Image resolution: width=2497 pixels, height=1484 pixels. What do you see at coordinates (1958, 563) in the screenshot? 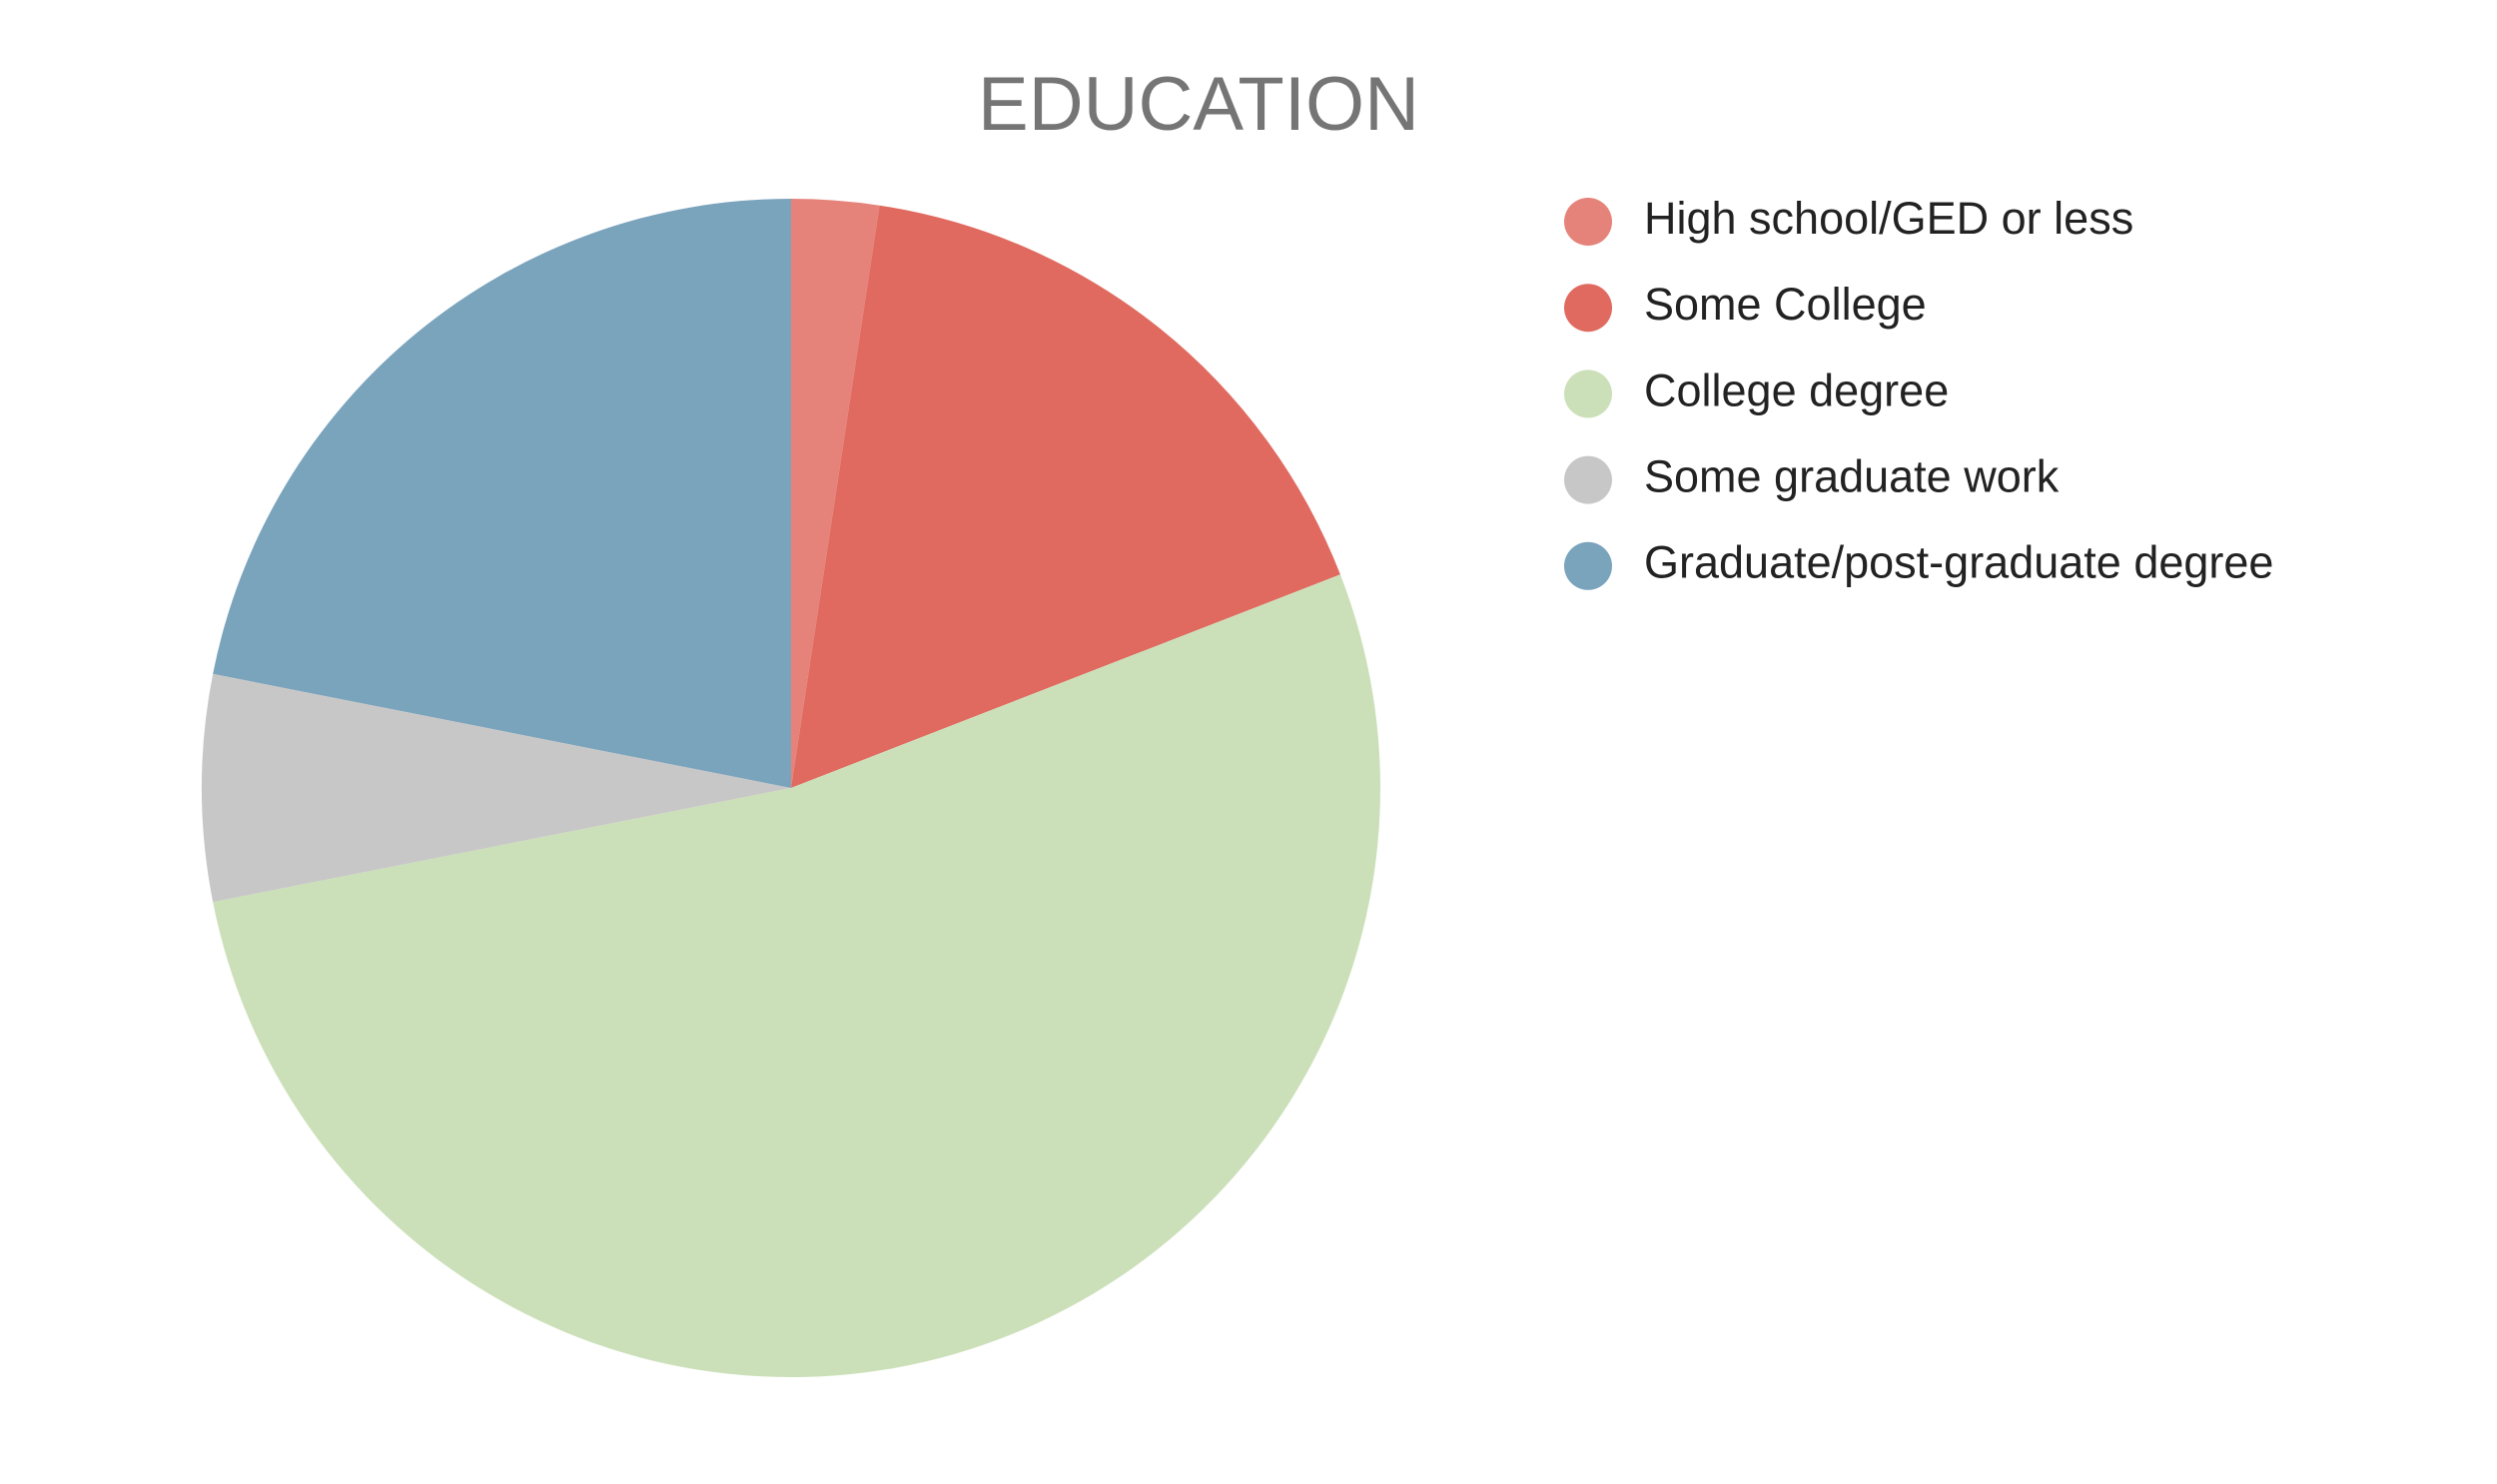
I see `legend-label: Graduate/post-graduate degree` at bounding box center [1958, 563].